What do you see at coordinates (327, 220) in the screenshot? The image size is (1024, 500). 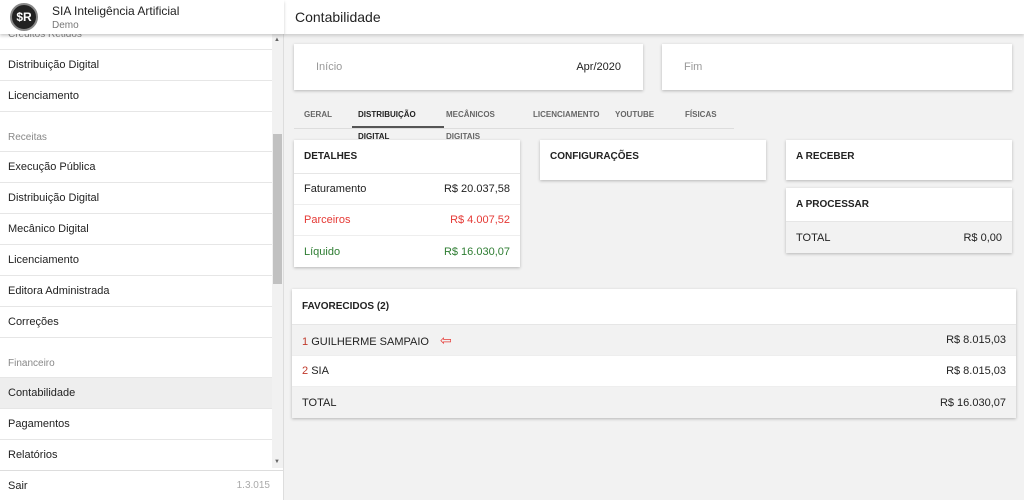 I see `label: Parceiros` at bounding box center [327, 220].